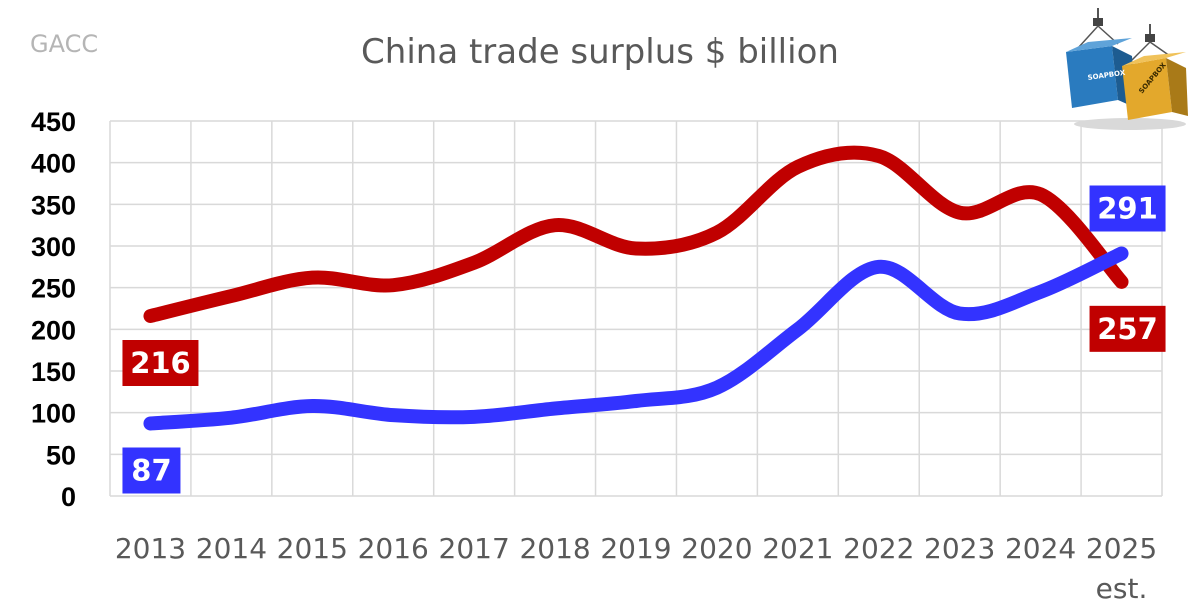  What do you see at coordinates (53, 289) in the screenshot?
I see `y-tick-label-5: 250` at bounding box center [53, 289].